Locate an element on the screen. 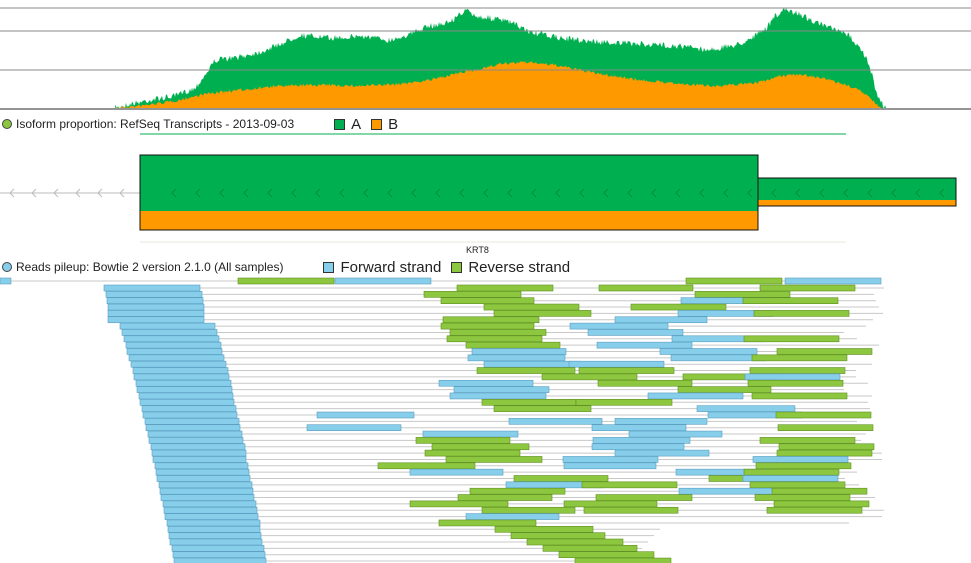 The width and height of the screenshot is (971, 563). legend-swatch-reverse is located at coordinates (457, 267).